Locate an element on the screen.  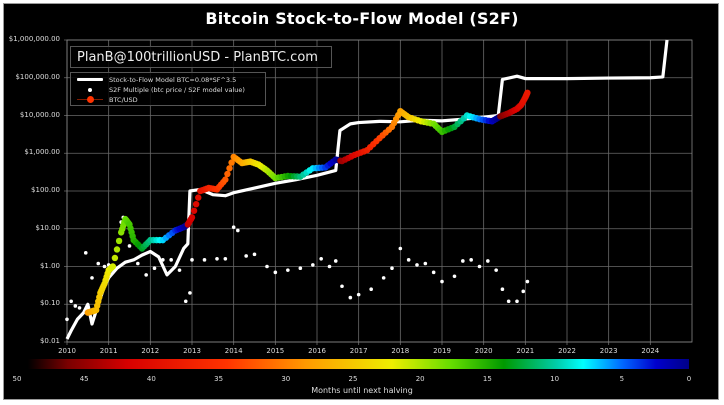
x-tick-label: 2014 is located at coordinates (233, 351).